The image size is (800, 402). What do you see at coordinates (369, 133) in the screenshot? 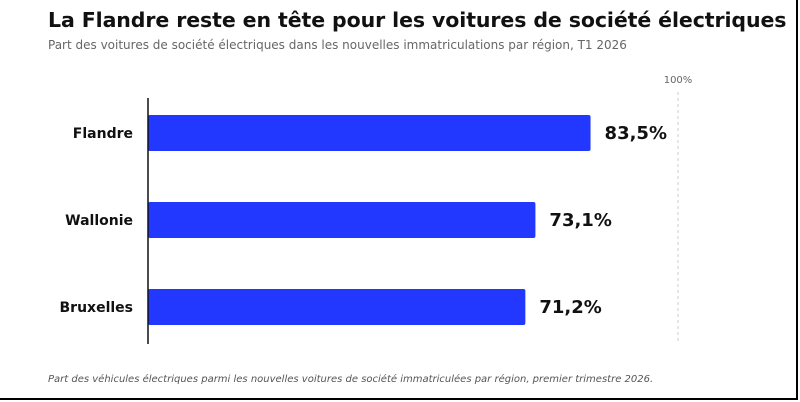
I see `bar-flandre` at bounding box center [369, 133].